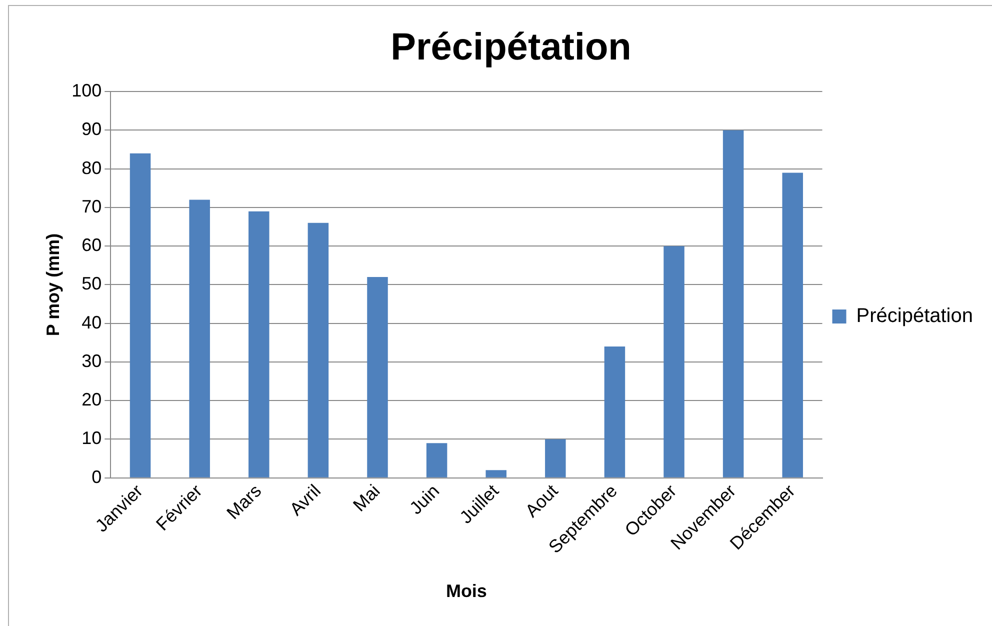  What do you see at coordinates (92, 206) in the screenshot?
I see `y-tick-label: 70` at bounding box center [92, 206].